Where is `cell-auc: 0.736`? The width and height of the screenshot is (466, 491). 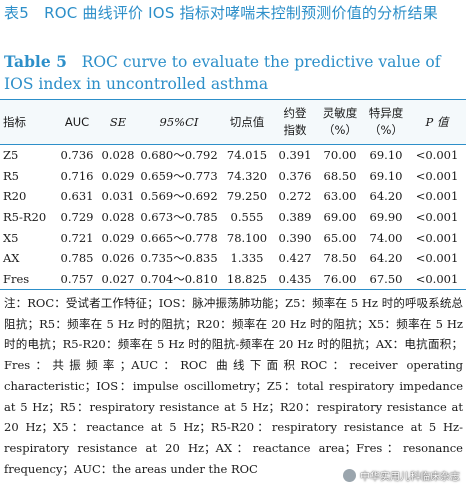
cell-auc: 0.736 is located at coordinates (77, 155).